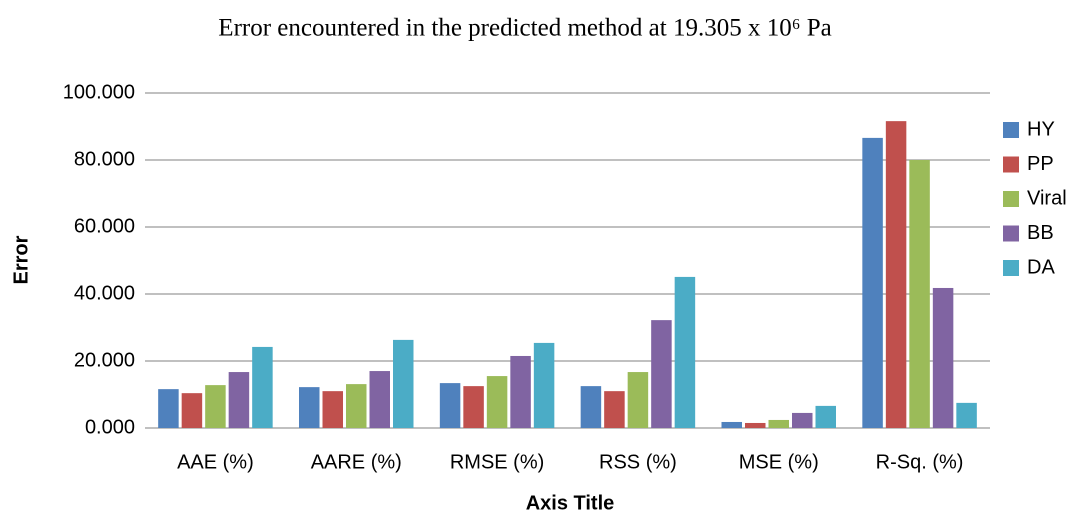 The height and width of the screenshot is (514, 1080). I want to click on y-tick-label: 20.000, so click(104, 360).